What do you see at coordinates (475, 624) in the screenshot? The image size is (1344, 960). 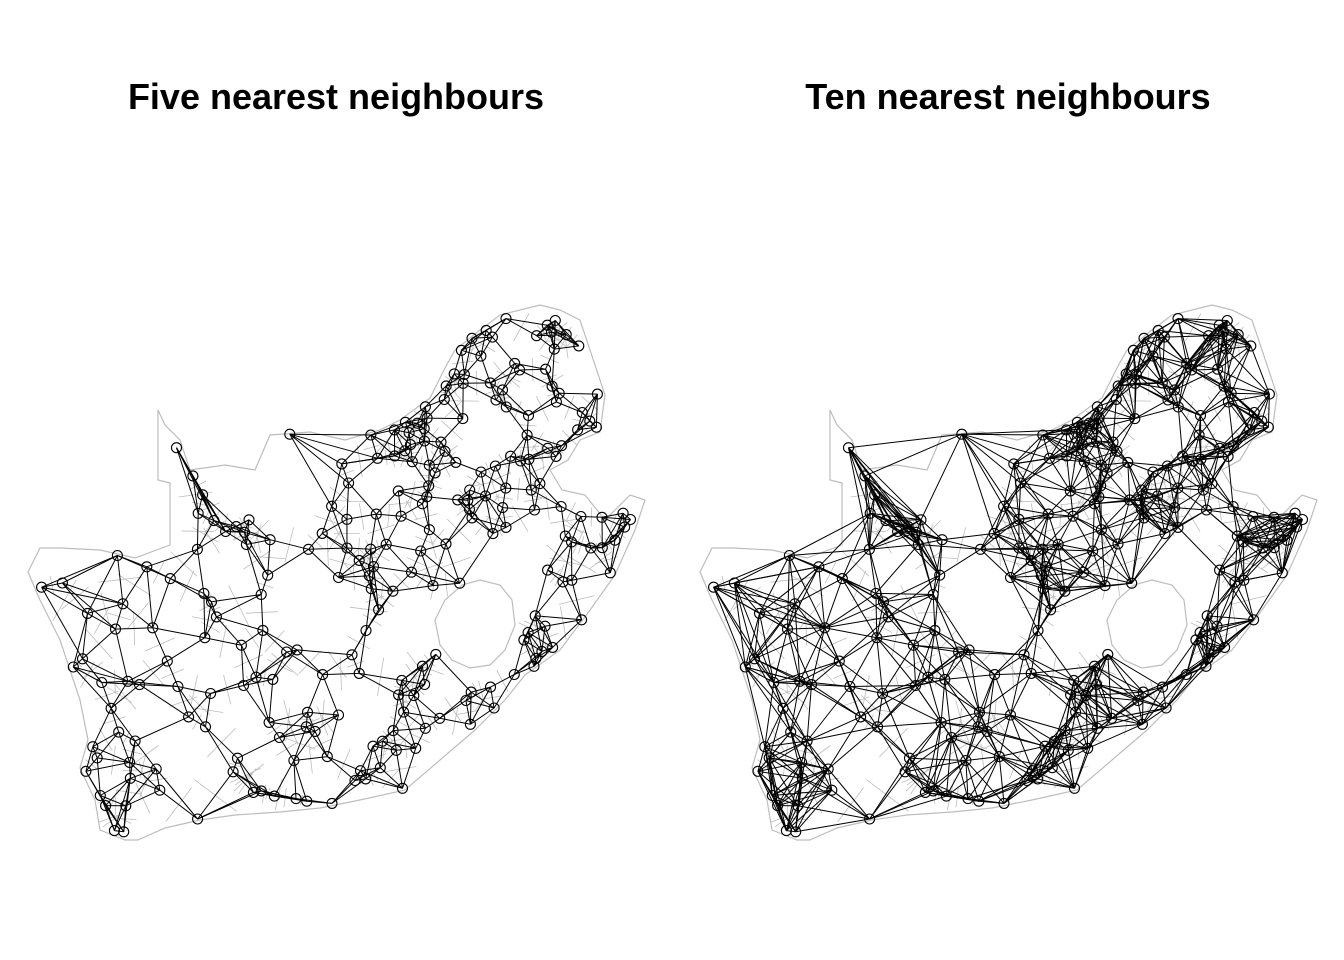 I see `lesotho-outline` at bounding box center [475, 624].